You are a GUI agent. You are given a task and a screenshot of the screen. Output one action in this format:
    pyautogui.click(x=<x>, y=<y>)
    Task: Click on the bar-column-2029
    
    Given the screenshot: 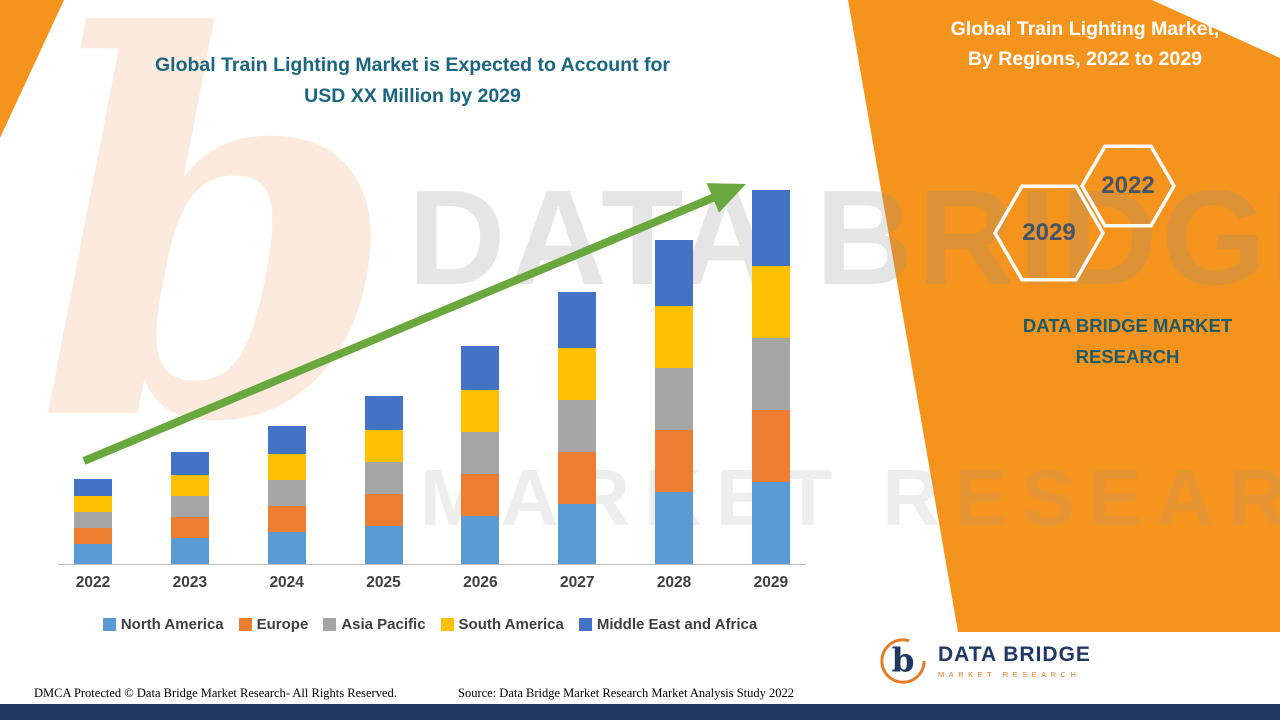 What is the action you would take?
    pyautogui.click(x=771, y=377)
    